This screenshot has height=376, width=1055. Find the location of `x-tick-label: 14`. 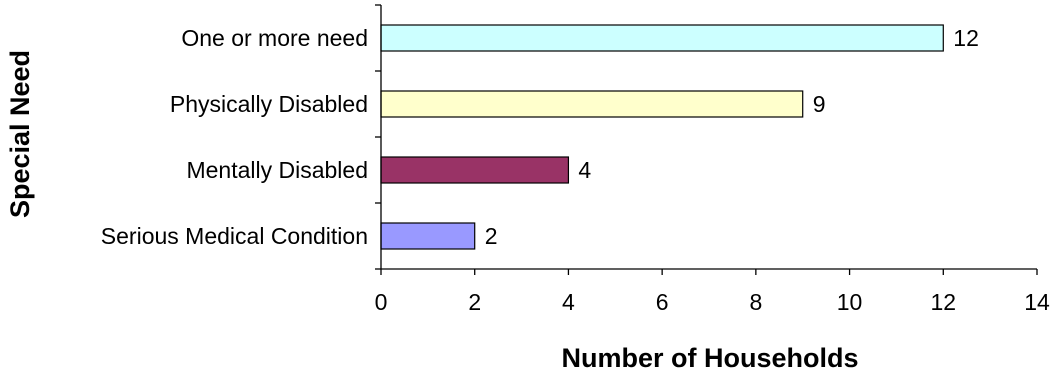

x-tick-label: 14 is located at coordinates (1037, 302).